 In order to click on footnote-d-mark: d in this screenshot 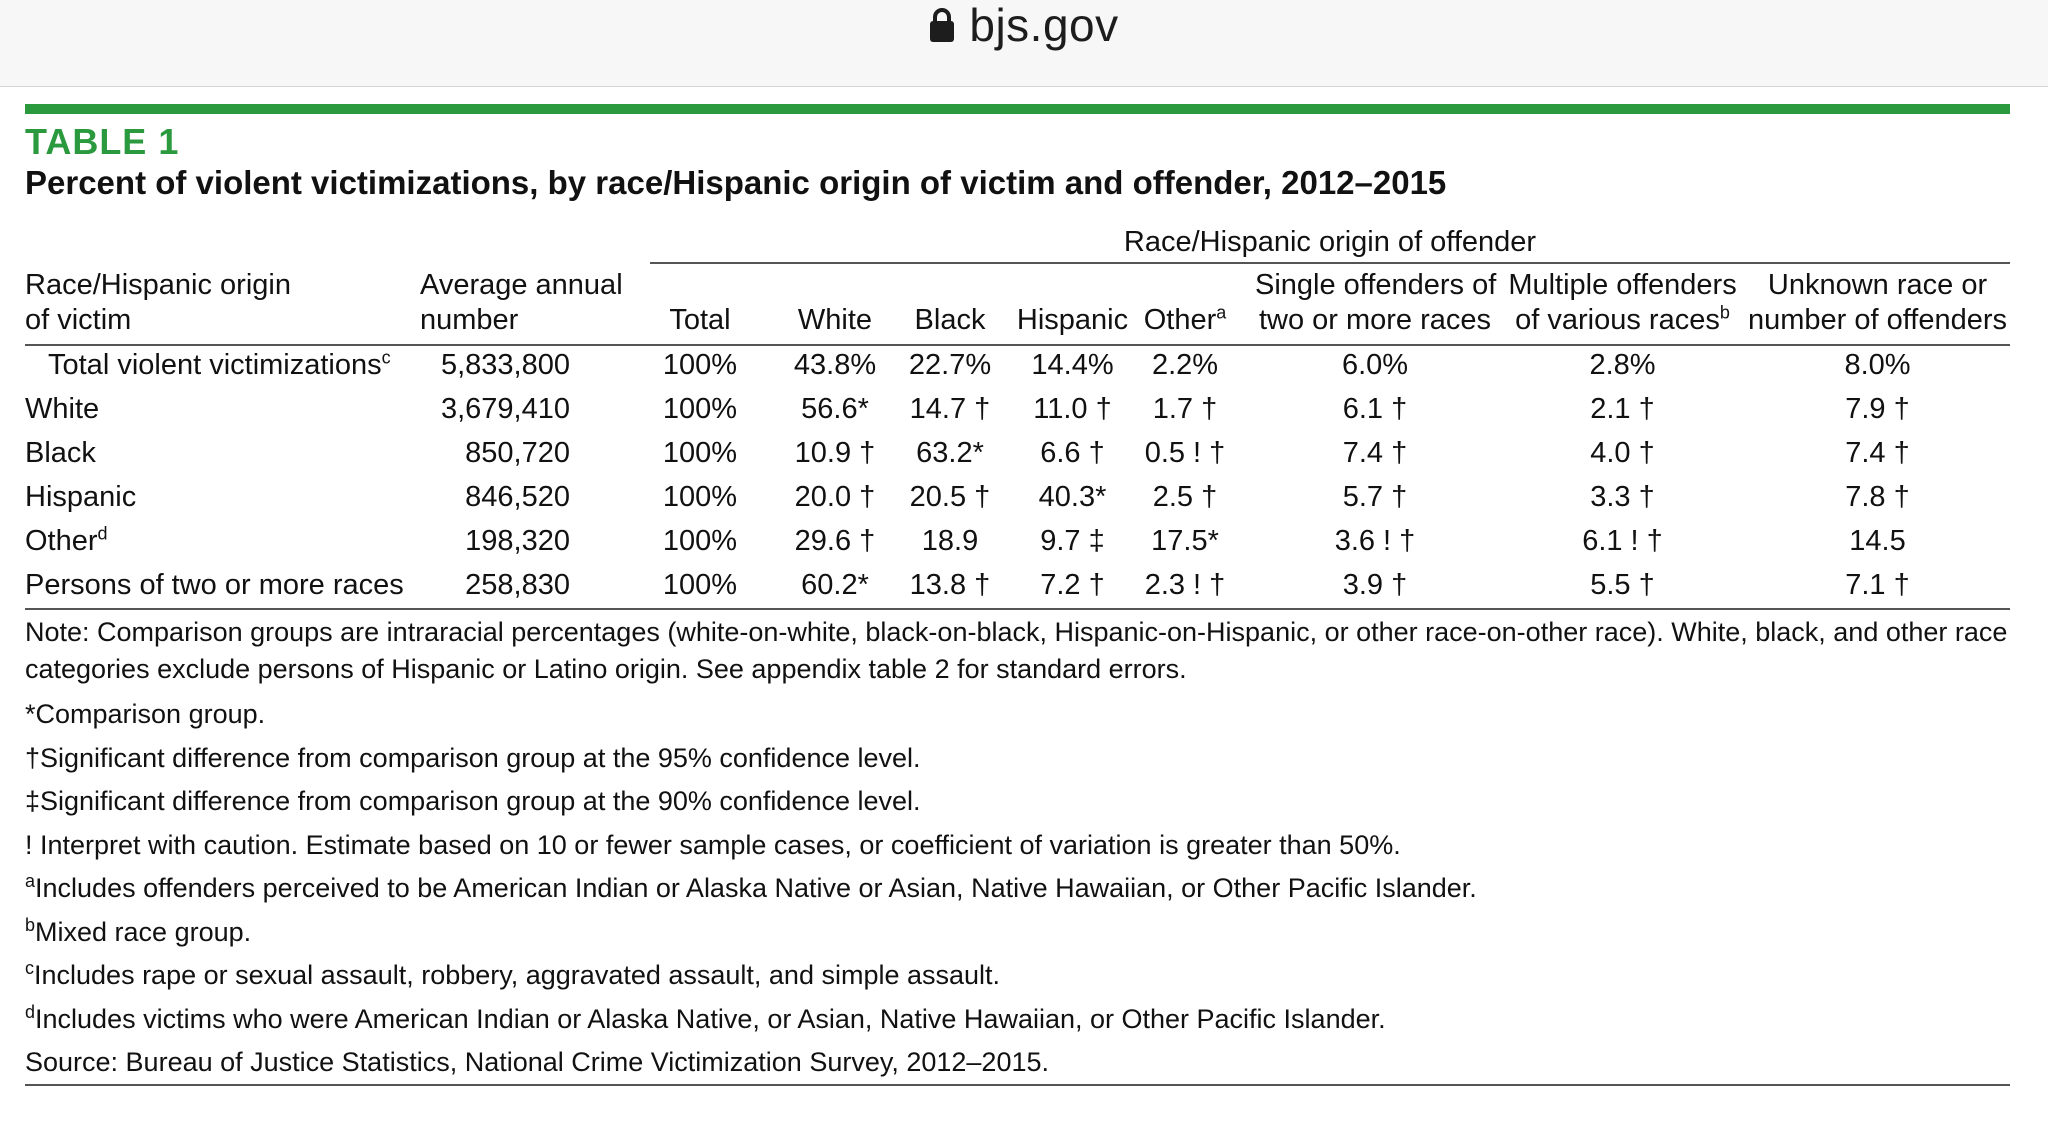, I will do `click(30, 1011)`.